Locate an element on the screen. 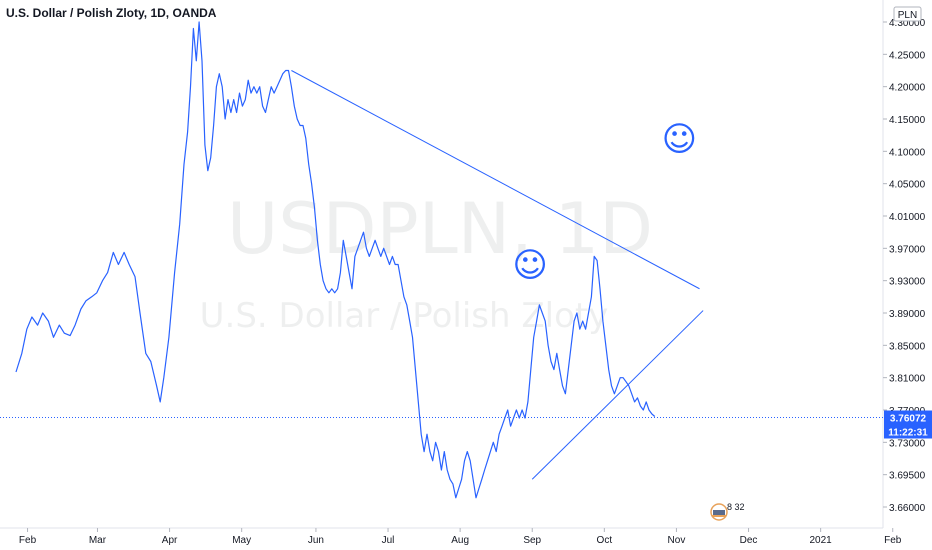 Image resolution: width=932 pixels, height=550 pixels. trendline is located at coordinates (617, 395).